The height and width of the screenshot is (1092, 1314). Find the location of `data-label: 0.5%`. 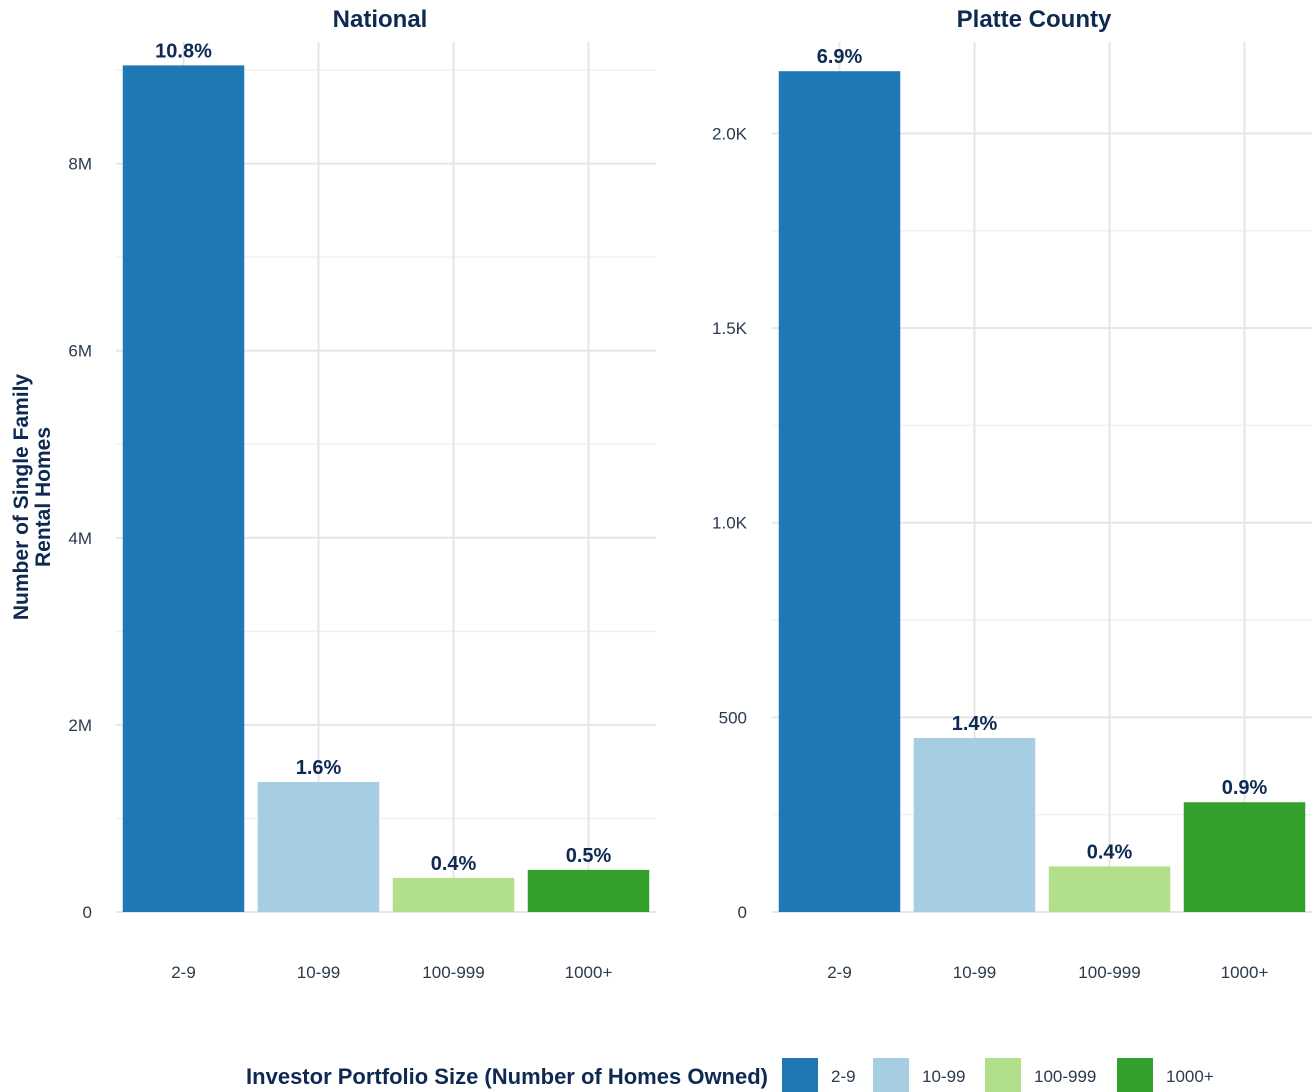

data-label: 0.5% is located at coordinates (589, 856).